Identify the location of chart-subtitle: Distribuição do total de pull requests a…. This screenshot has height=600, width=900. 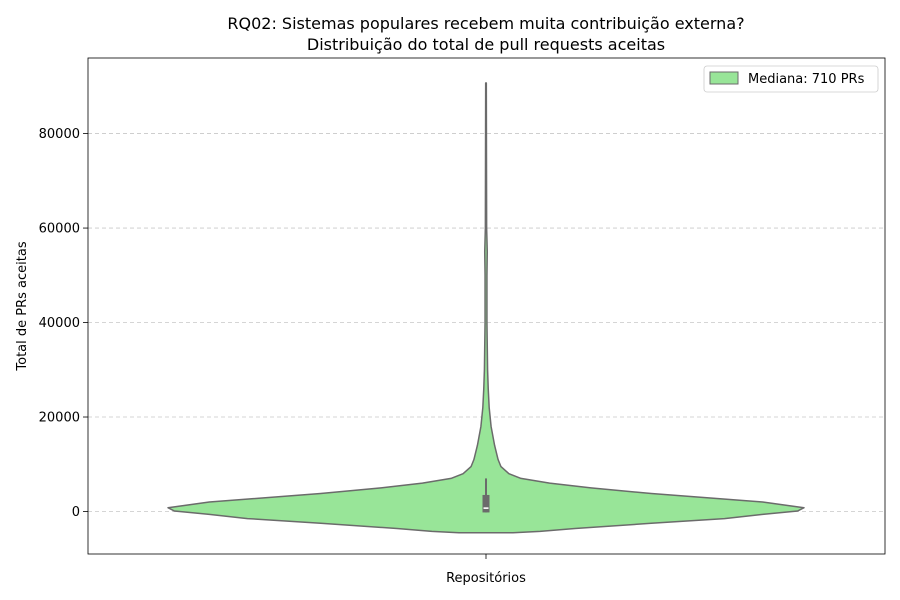
(486, 44).